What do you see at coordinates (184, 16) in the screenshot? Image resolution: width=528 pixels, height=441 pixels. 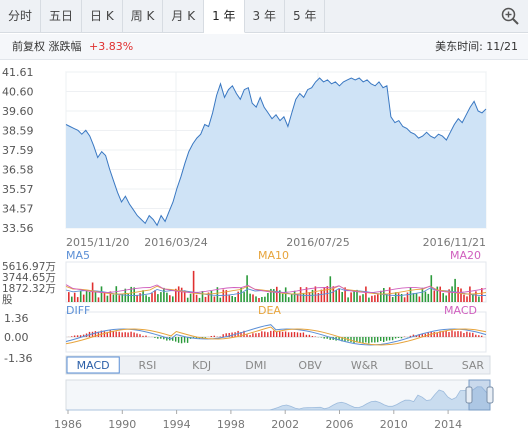 I see `tab-4: 月 K` at bounding box center [184, 16].